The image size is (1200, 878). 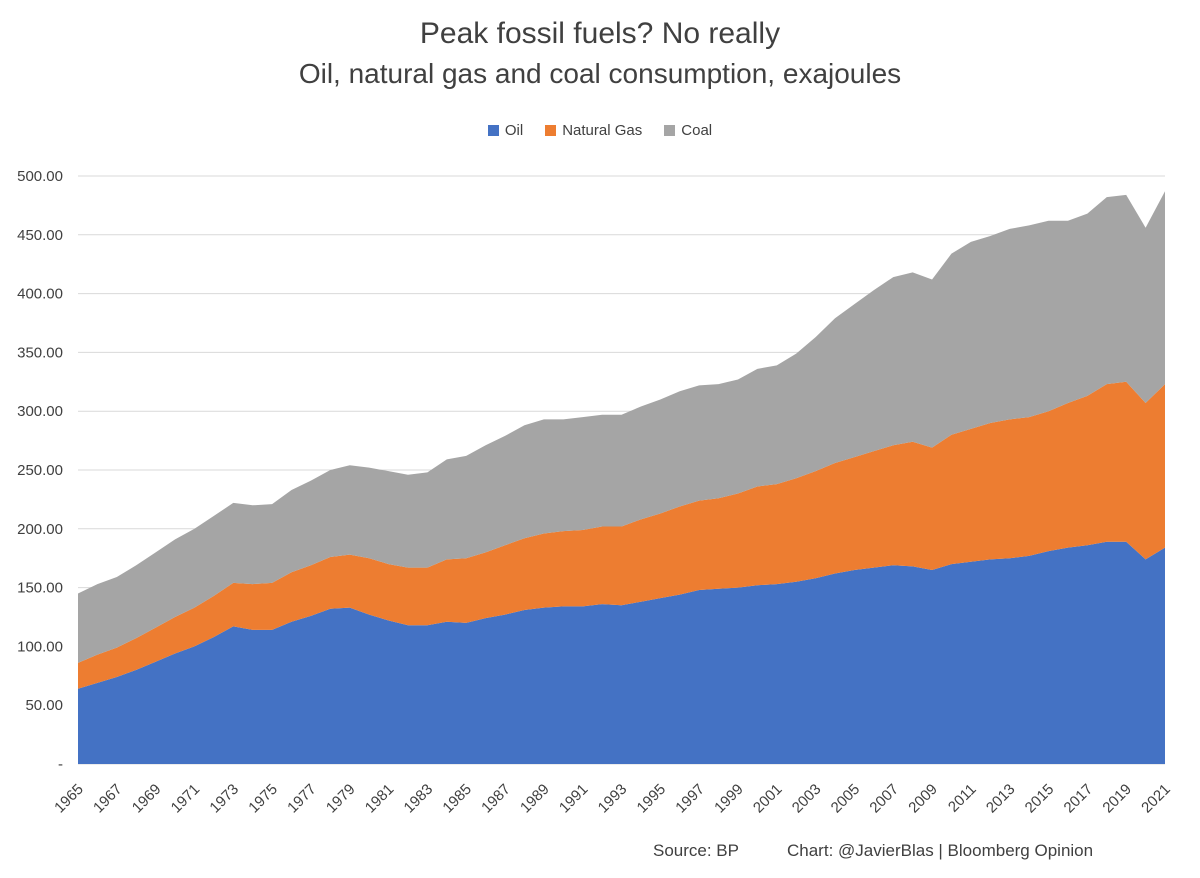 I want to click on chart-credit: Chart: @JavierBlas | Bloomberg Opinion, so click(x=940, y=850).